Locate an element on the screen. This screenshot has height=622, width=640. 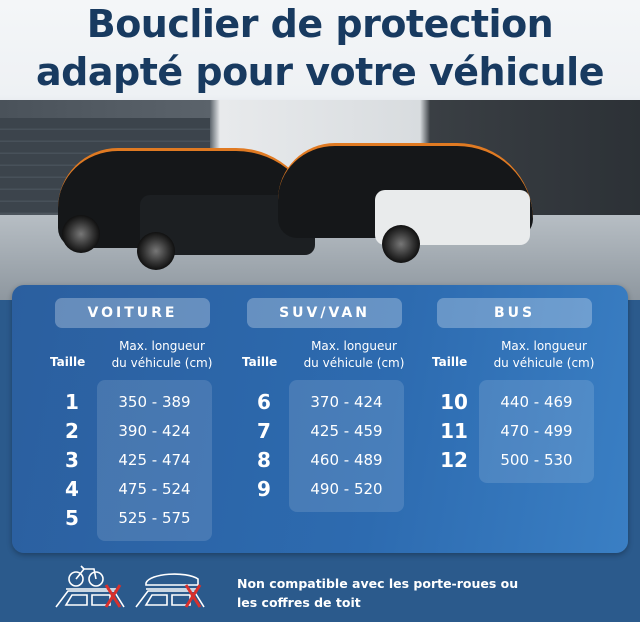
size-number: 12 is located at coordinates (454, 460).